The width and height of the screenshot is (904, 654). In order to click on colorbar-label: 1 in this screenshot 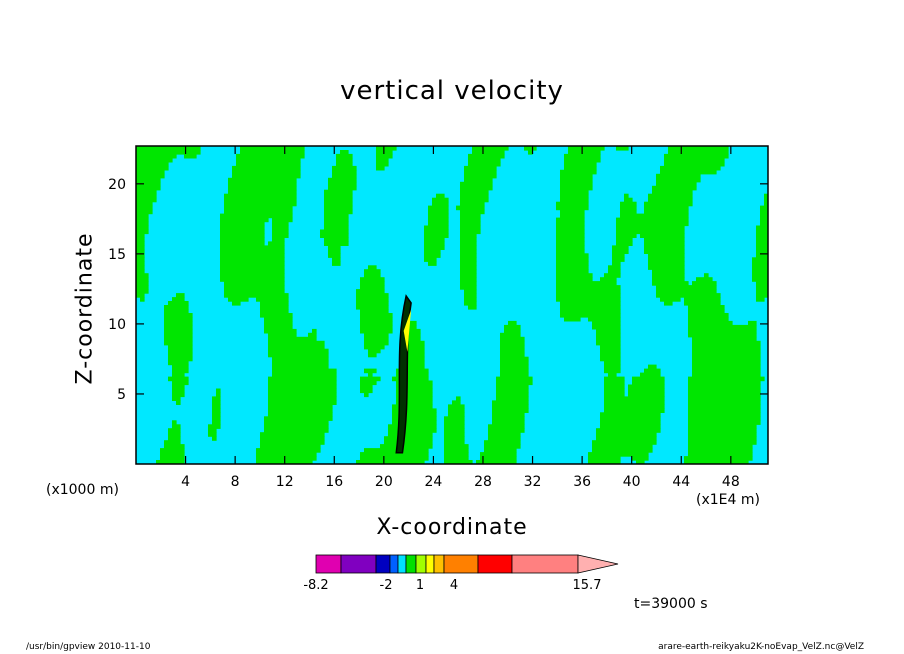, I will do `click(420, 585)`.